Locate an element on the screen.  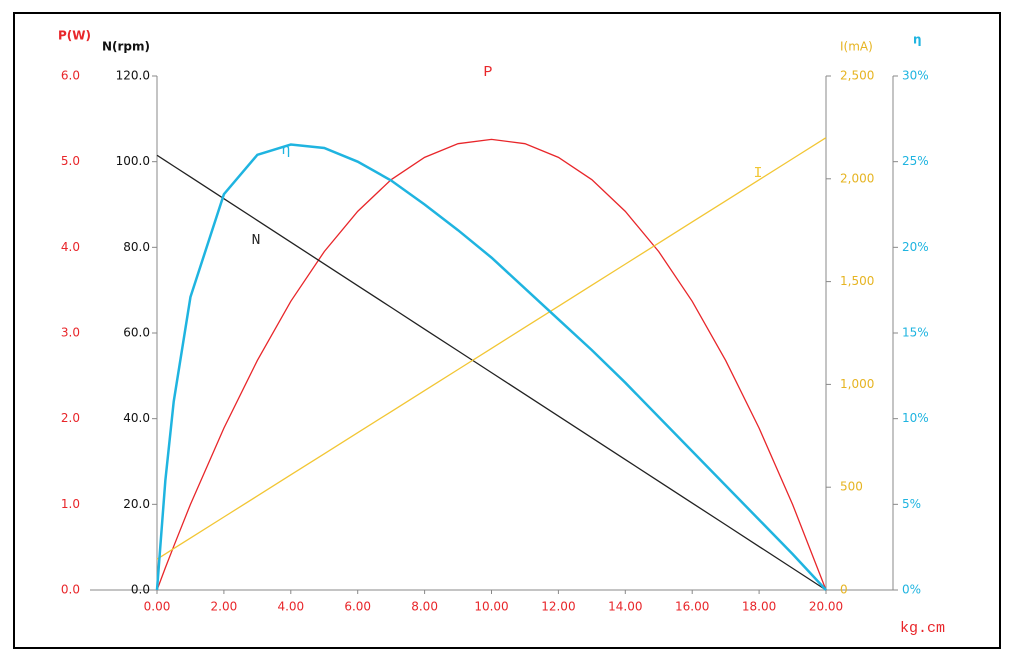
x-tick-label: 0.00 is located at coordinates (157, 607).